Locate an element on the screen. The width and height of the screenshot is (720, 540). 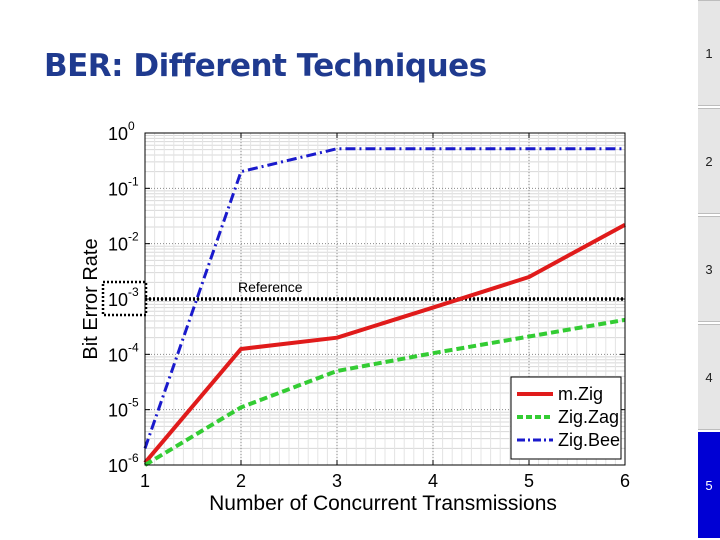
nav-tab-5: 5 is located at coordinates (709, 485).